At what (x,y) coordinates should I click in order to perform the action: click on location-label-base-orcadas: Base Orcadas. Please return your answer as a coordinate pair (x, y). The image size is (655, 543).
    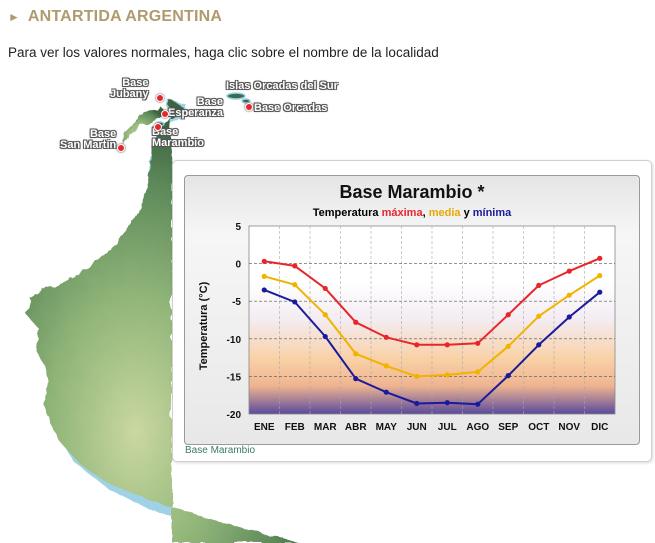
    Looking at the image, I should click on (291, 108).